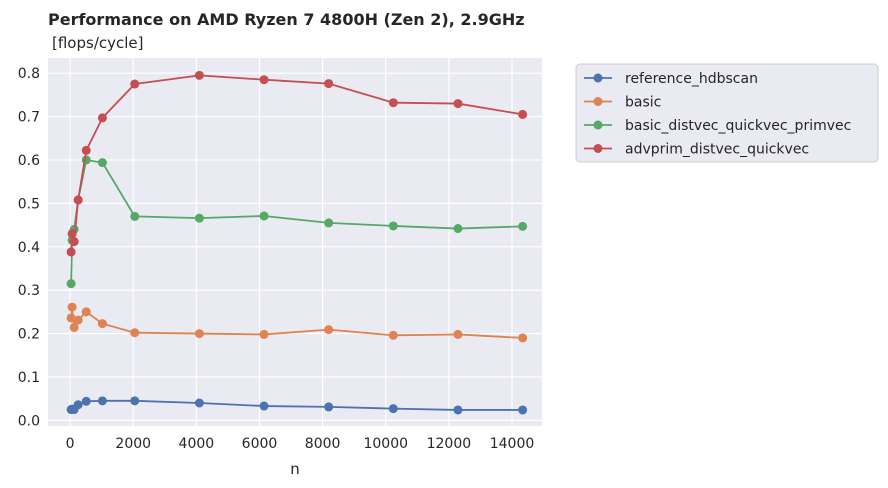 The image size is (888, 488). Describe the element at coordinates (622, 103) in the screenshot. I see `legend-item: basic` at that location.